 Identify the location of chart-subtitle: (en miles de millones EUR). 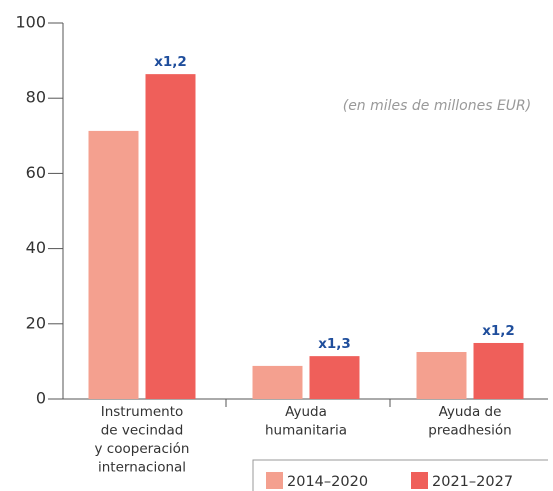
(437, 106).